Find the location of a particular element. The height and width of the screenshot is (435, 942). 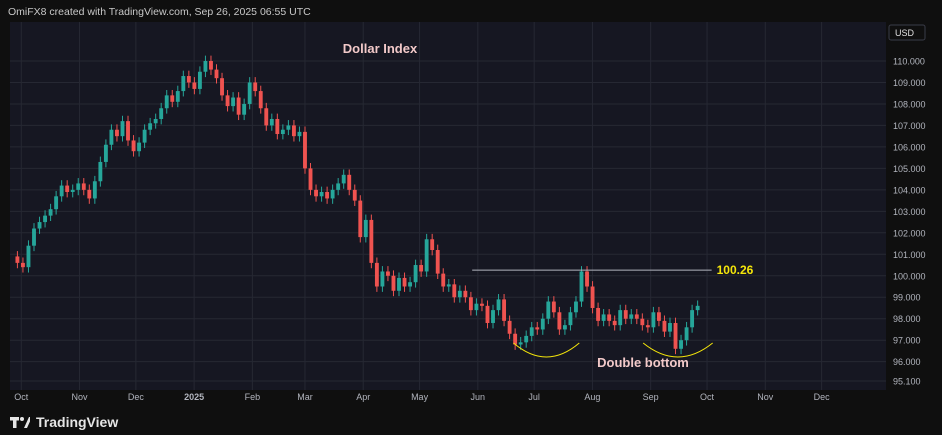

currency-badge: USD is located at coordinates (907, 32).